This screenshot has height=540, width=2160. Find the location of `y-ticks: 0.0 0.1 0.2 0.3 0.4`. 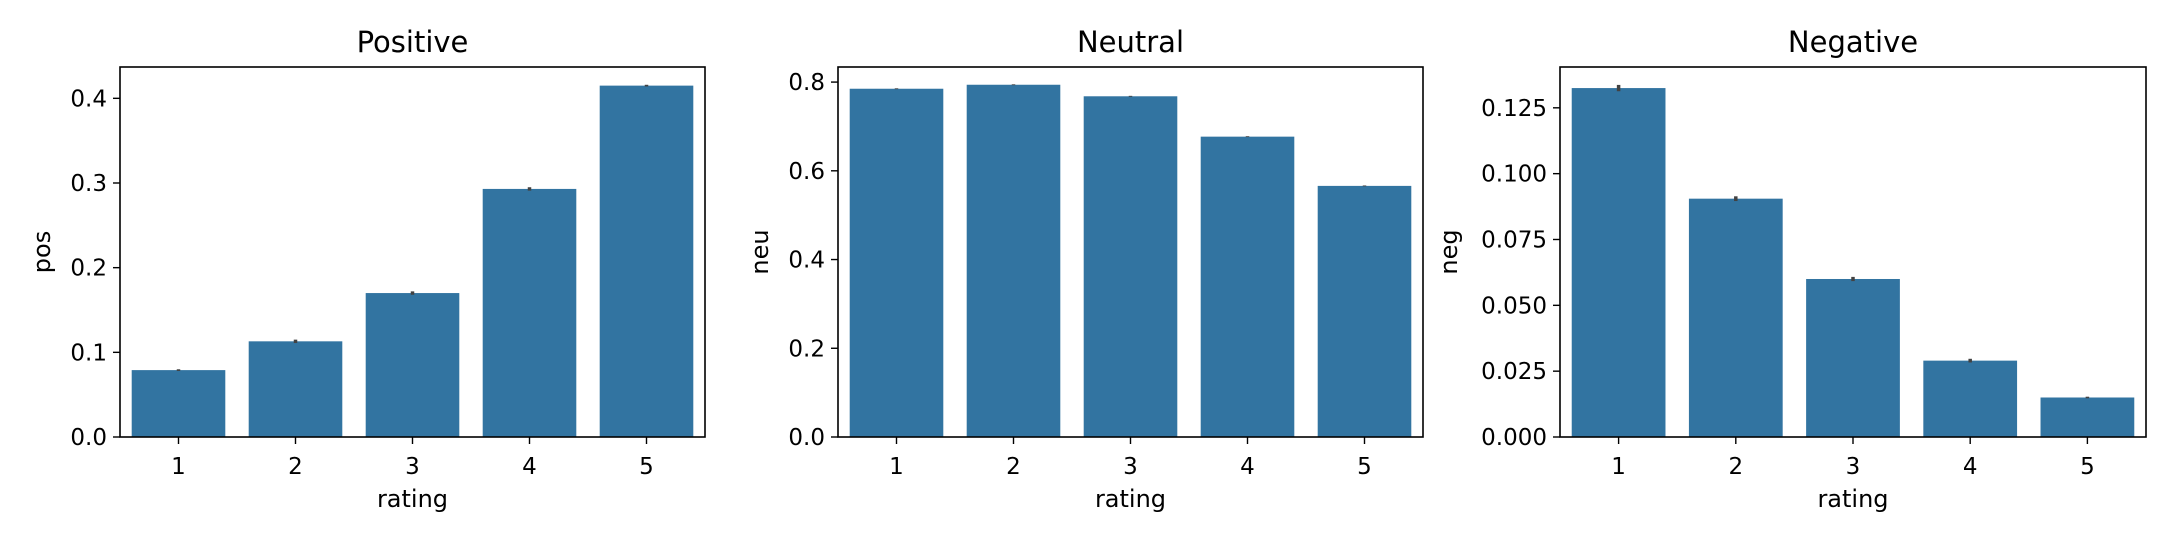

y-ticks: 0.0 0.1 0.2 0.3 0.4 is located at coordinates (95, 268).